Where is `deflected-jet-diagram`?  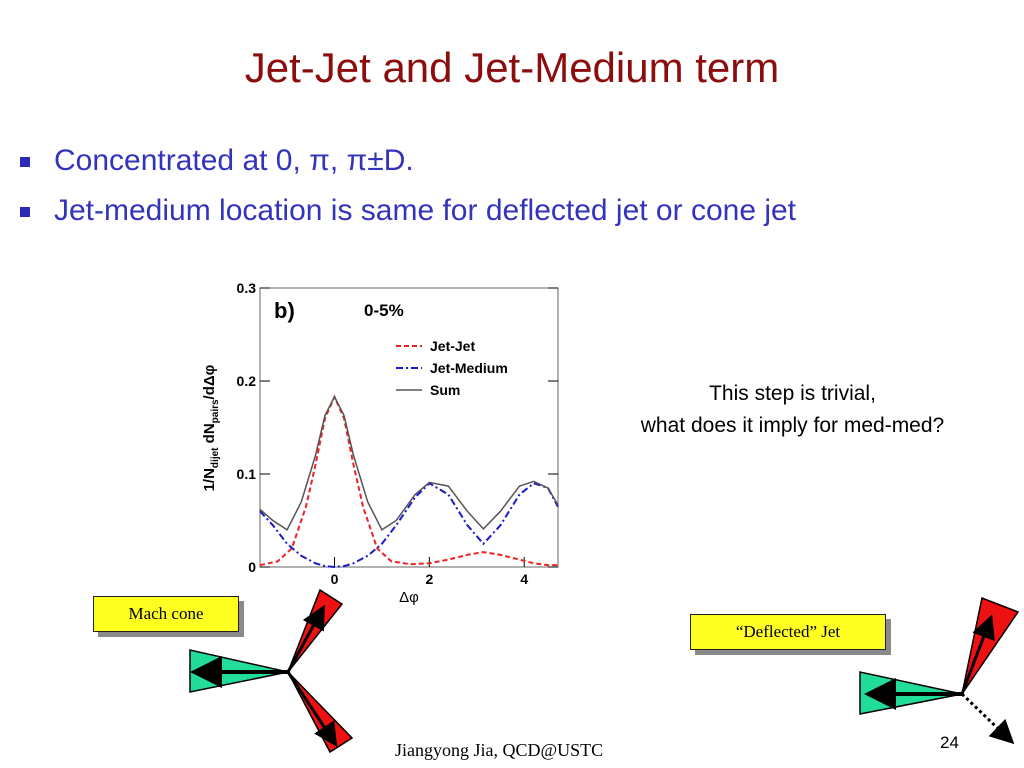
deflected-jet-diagram is located at coordinates (939, 670).